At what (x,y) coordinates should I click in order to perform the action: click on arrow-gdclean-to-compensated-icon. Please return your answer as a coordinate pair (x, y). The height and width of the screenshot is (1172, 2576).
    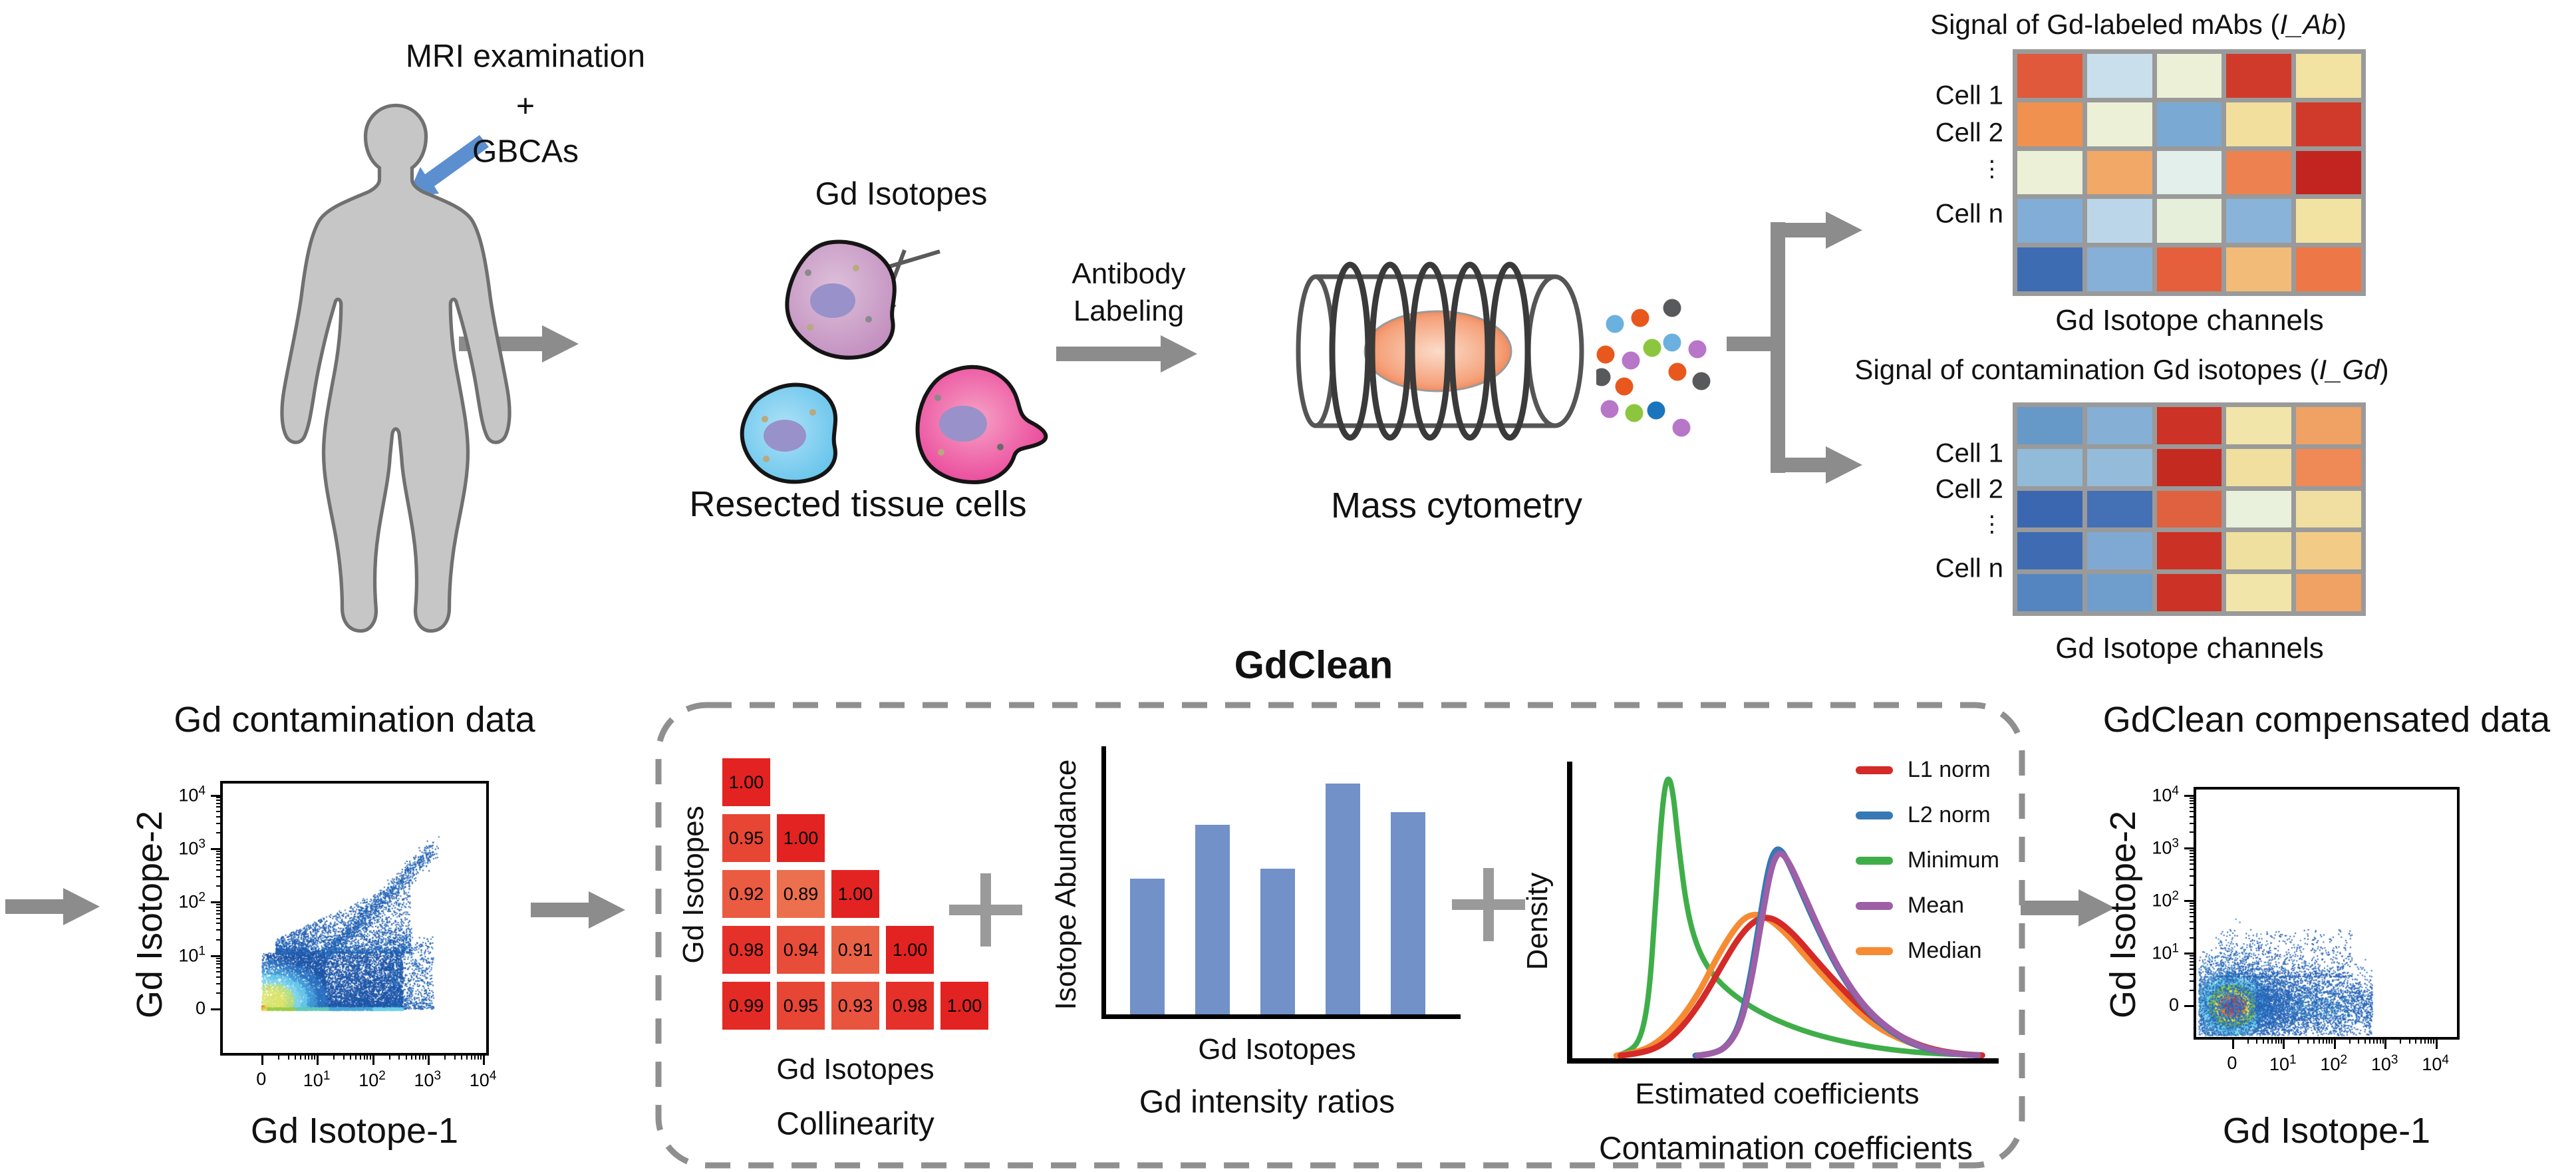
    Looking at the image, I should click on (2068, 908).